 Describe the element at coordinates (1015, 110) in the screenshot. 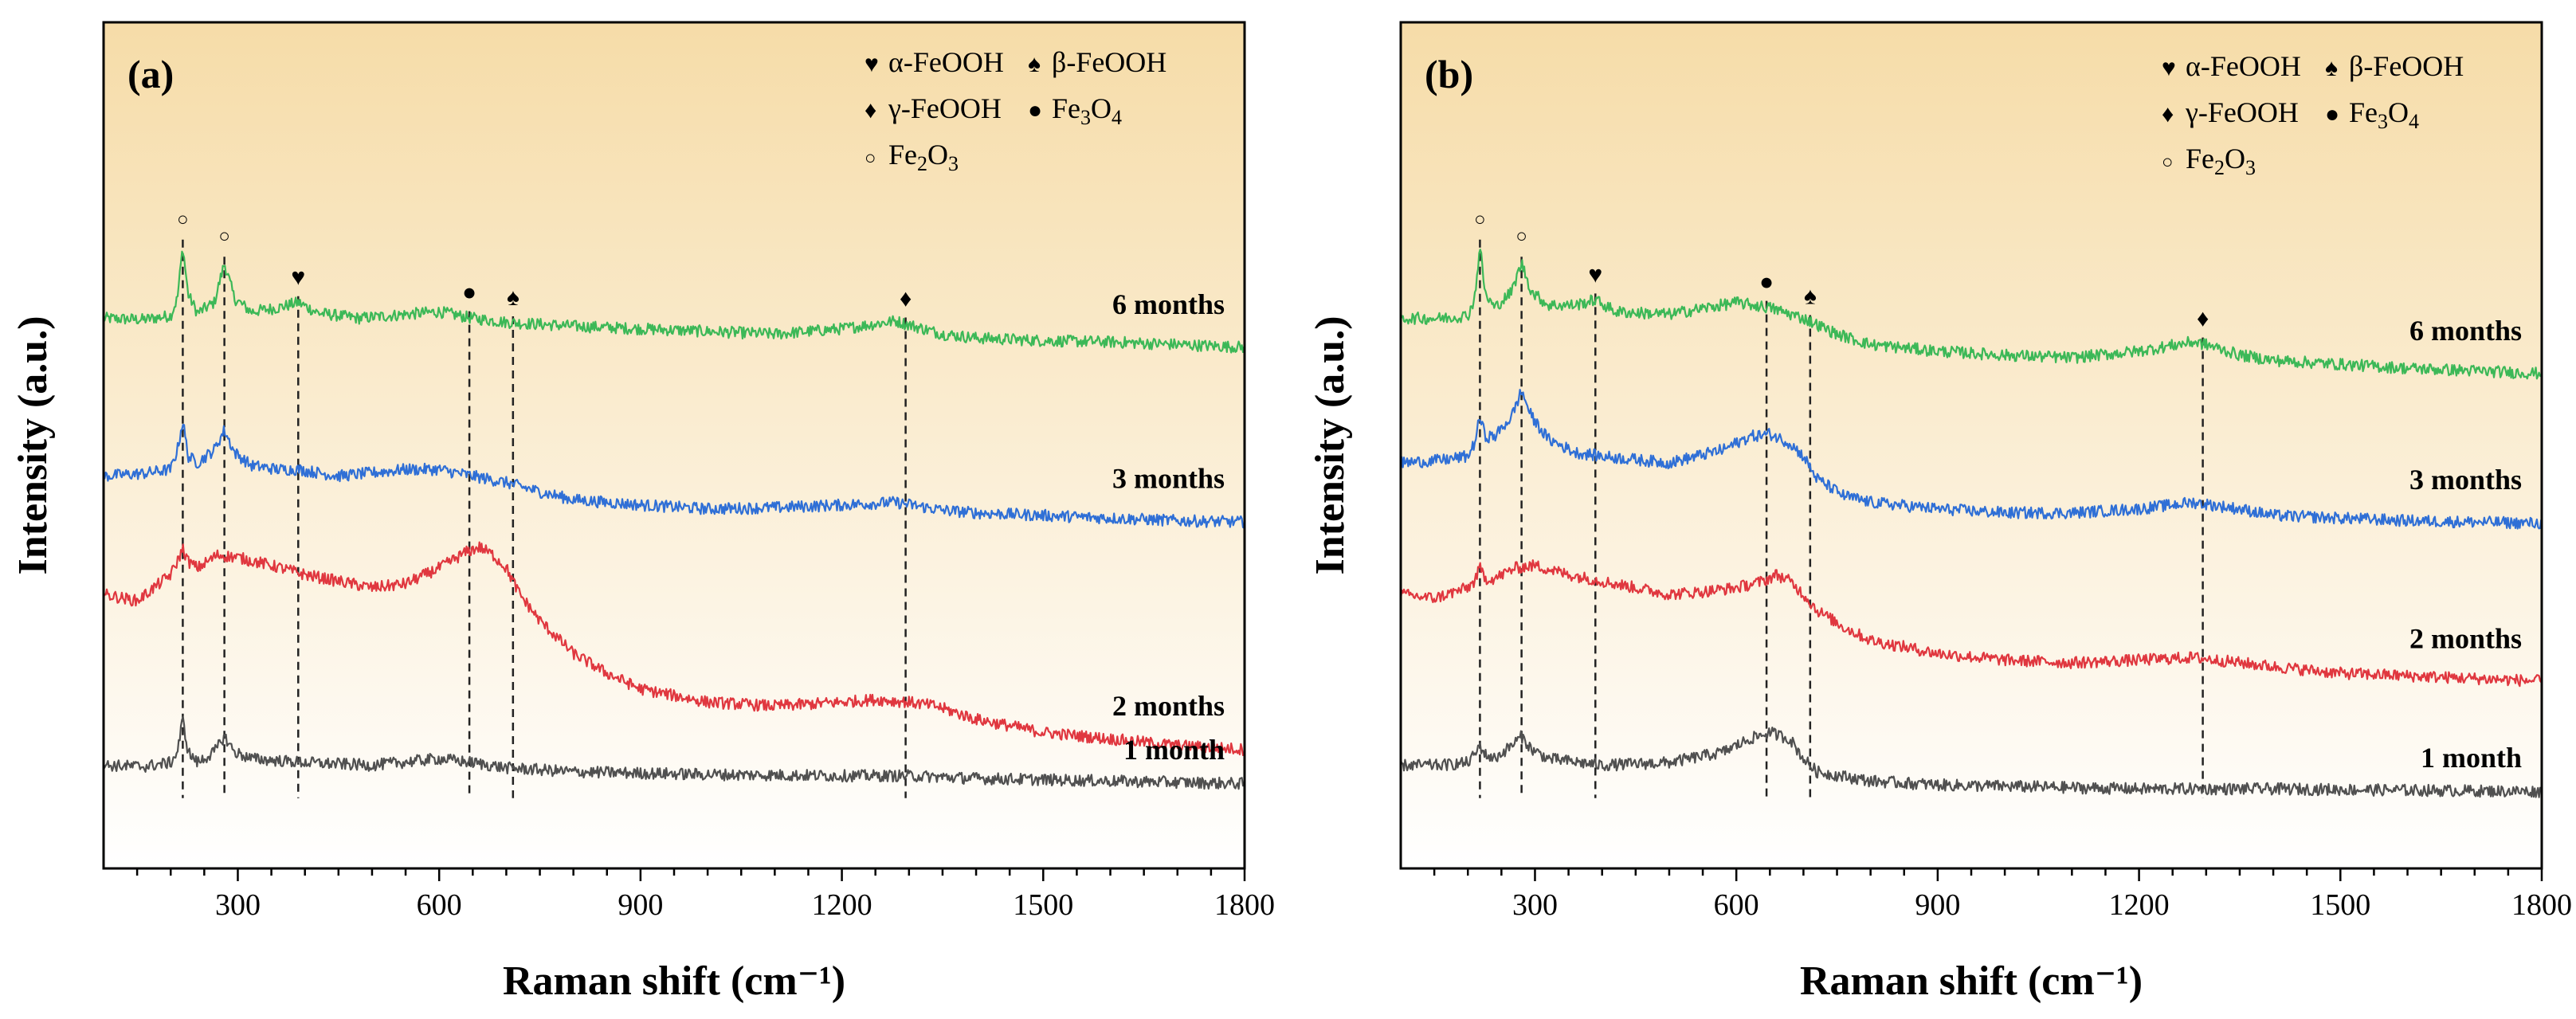

I see `panel-a-legend: ♥ α-FeOOH ♠ β-FeOOH ♦ γ-FeOOH ● Fe3O4 ○ Fe2O3` at that location.